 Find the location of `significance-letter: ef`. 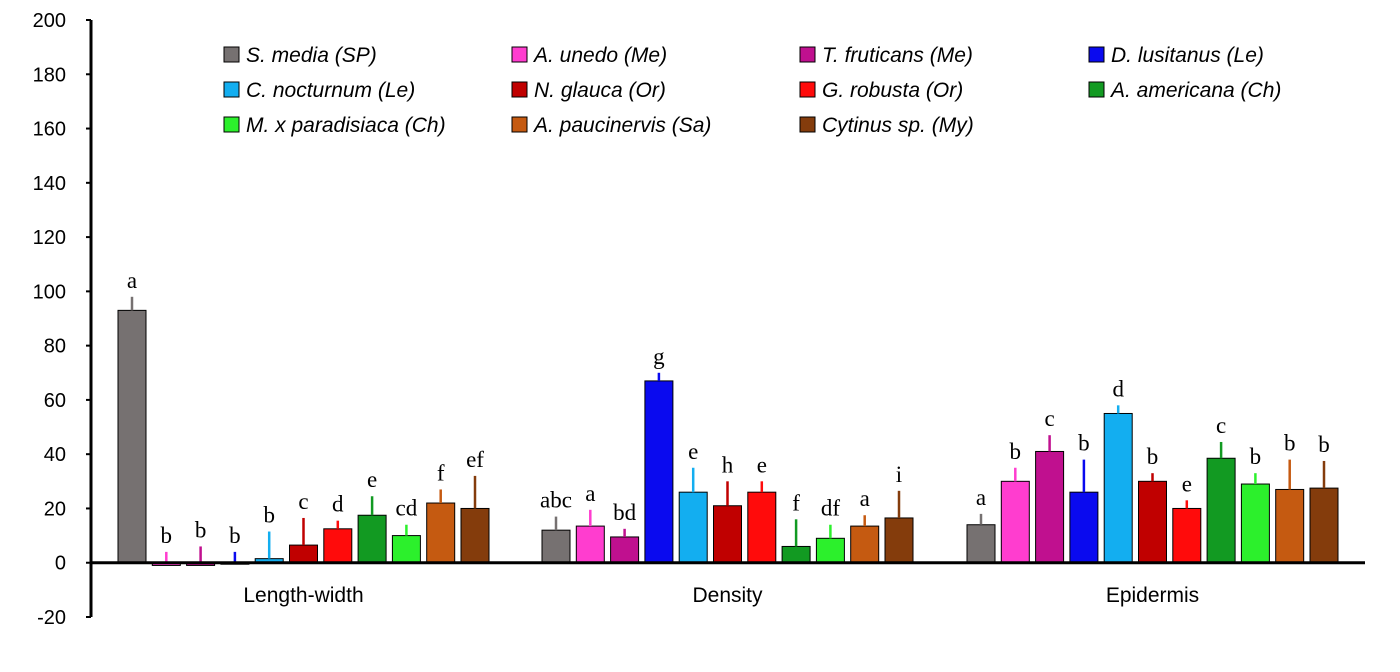

significance-letter: ef is located at coordinates (475, 459).